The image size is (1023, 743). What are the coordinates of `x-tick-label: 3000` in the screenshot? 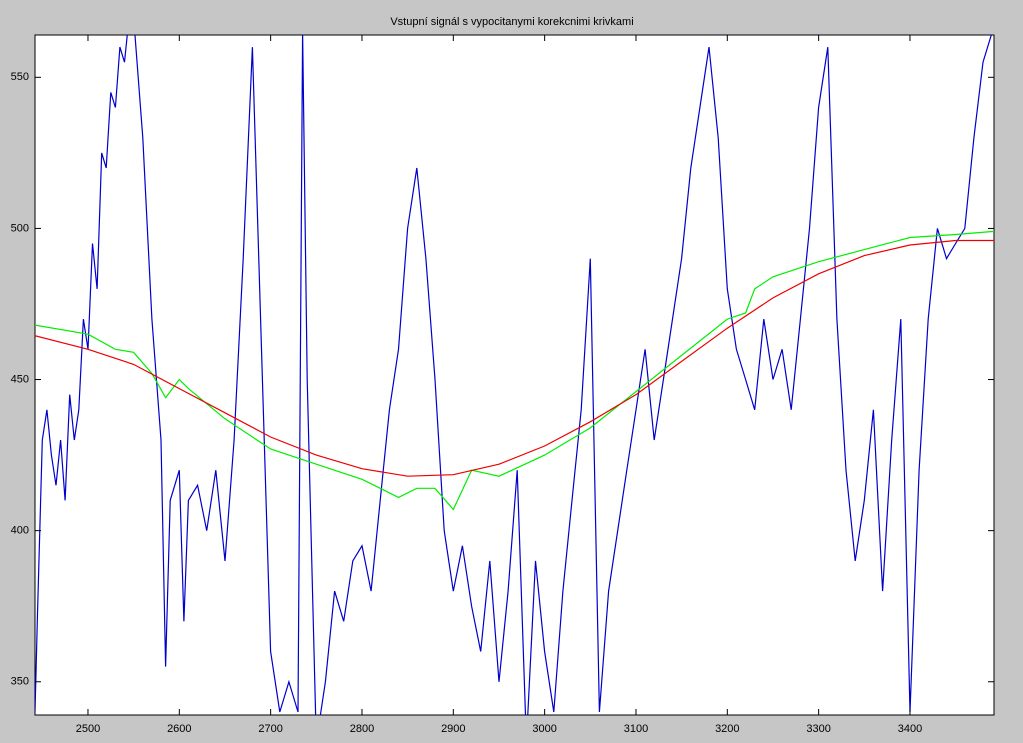 It's located at (544, 729).